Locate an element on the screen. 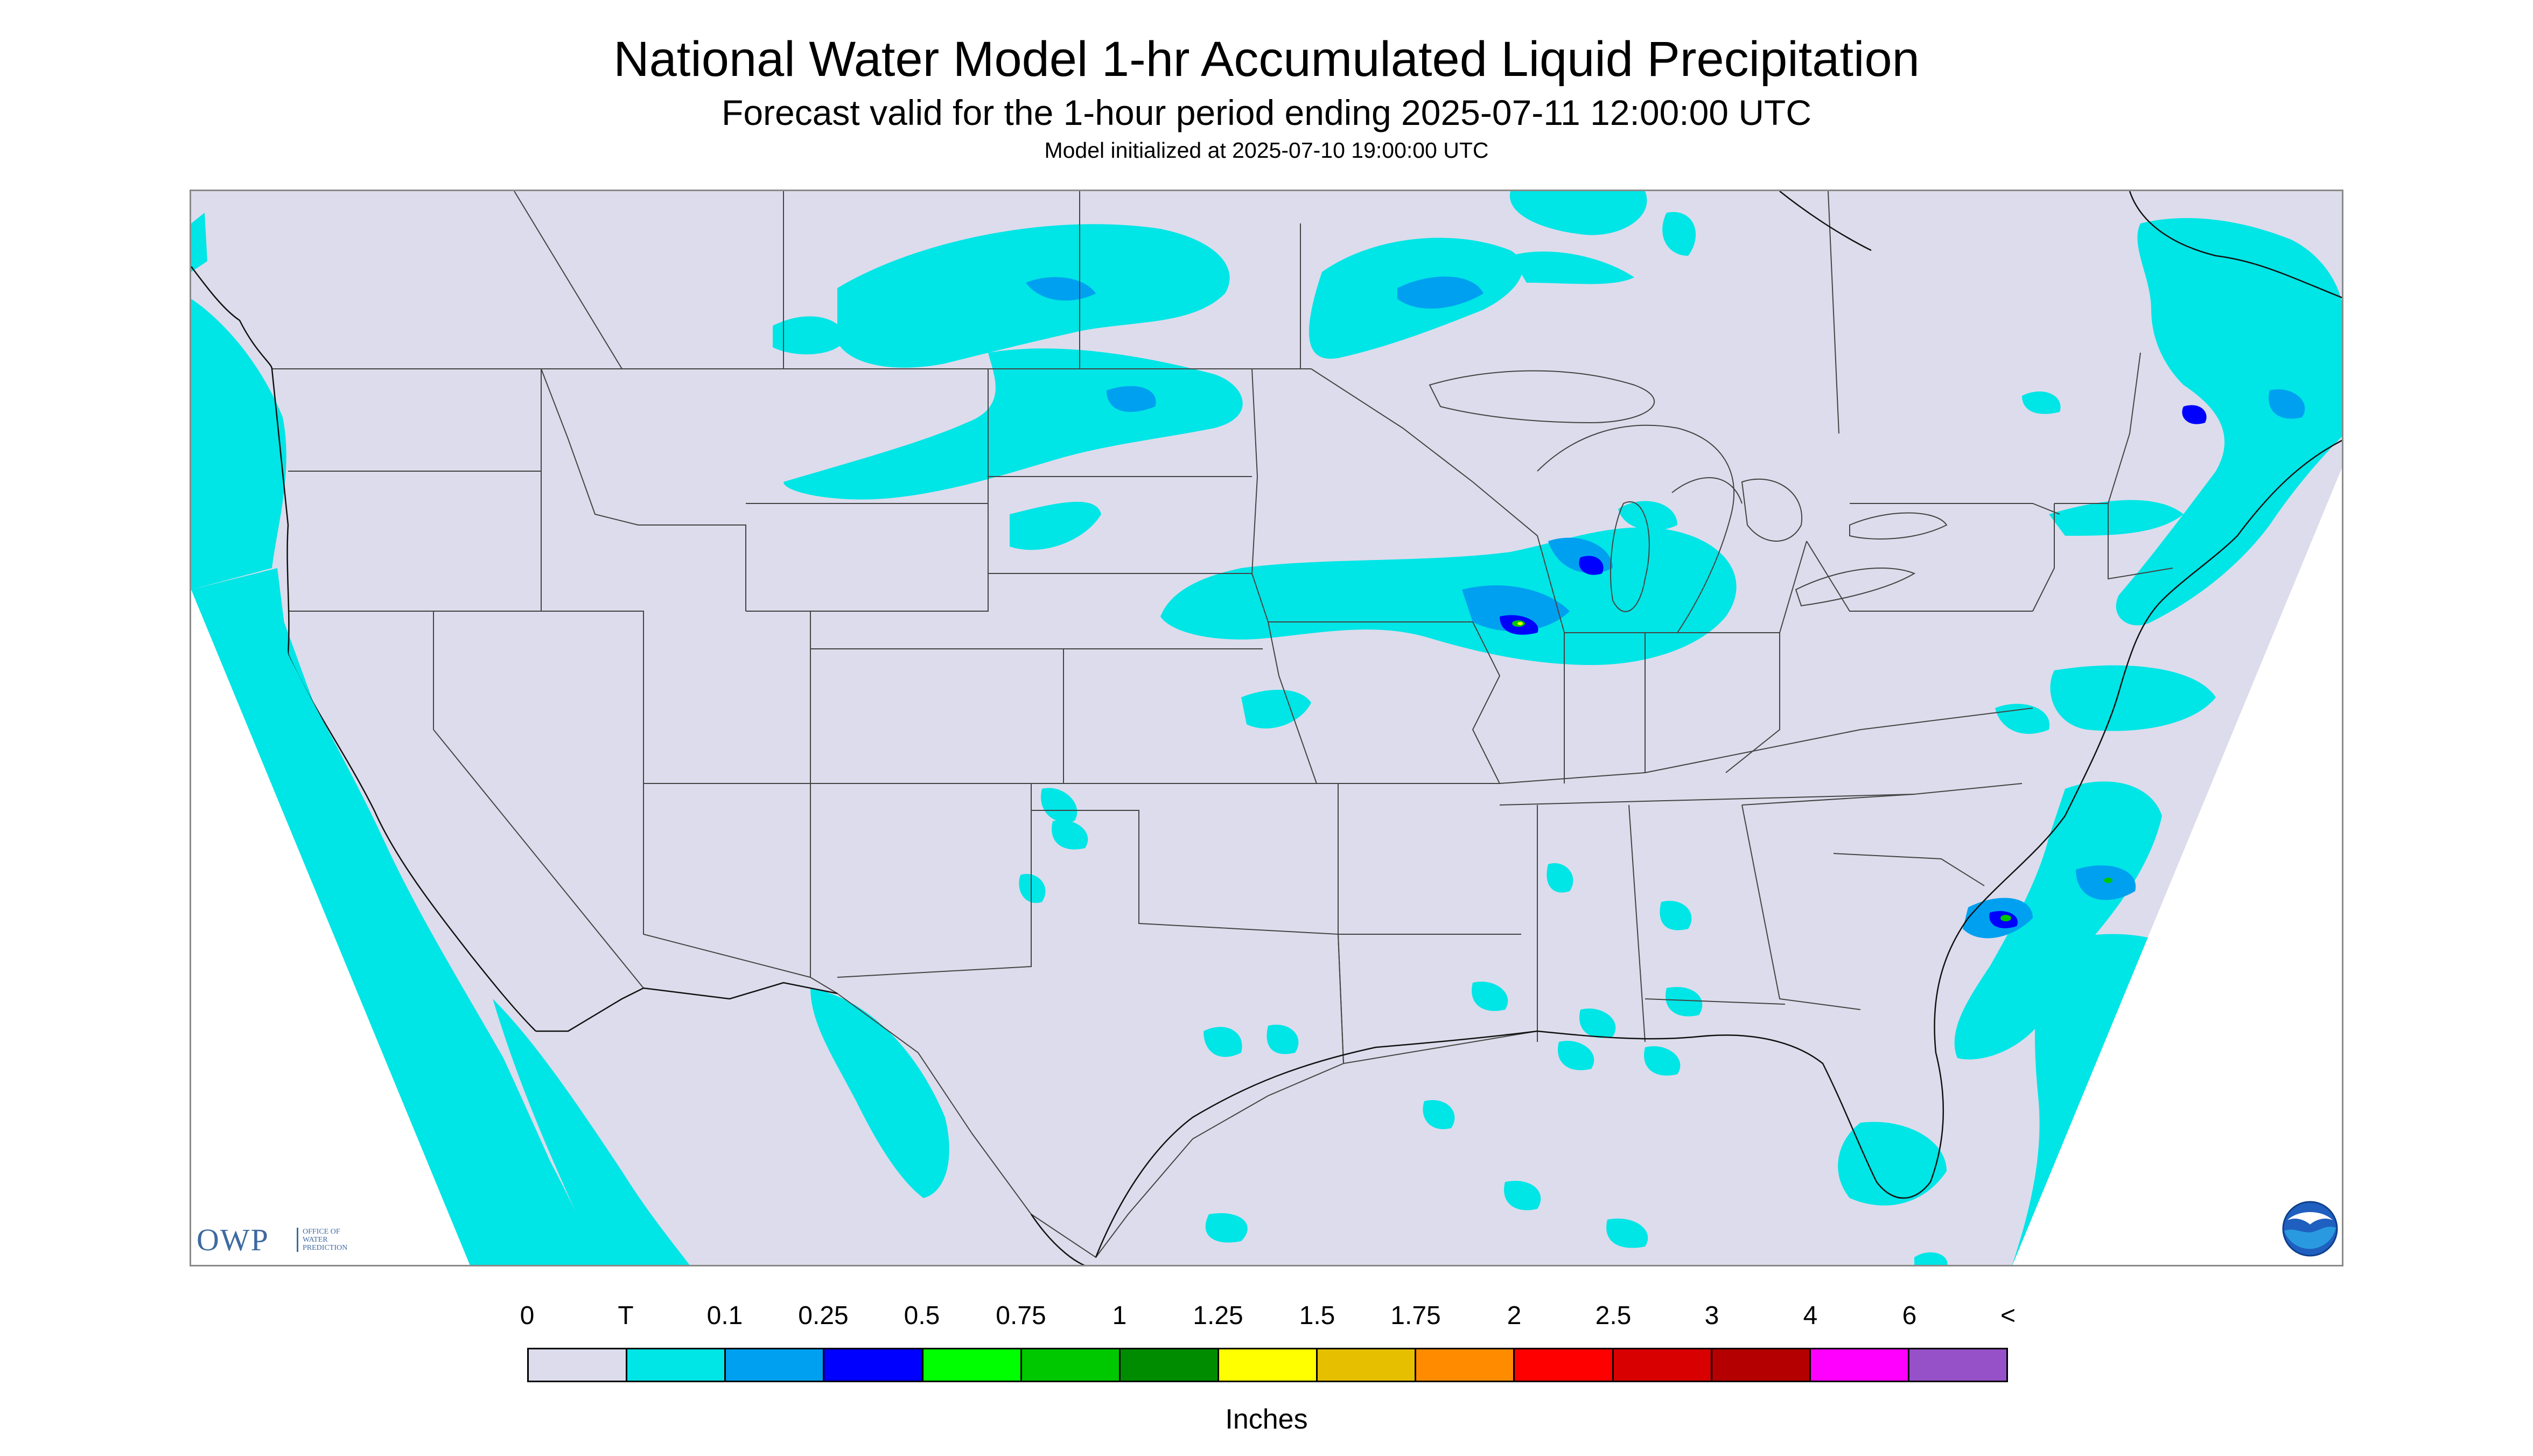  legend-units: Inches is located at coordinates (1266, 1419).